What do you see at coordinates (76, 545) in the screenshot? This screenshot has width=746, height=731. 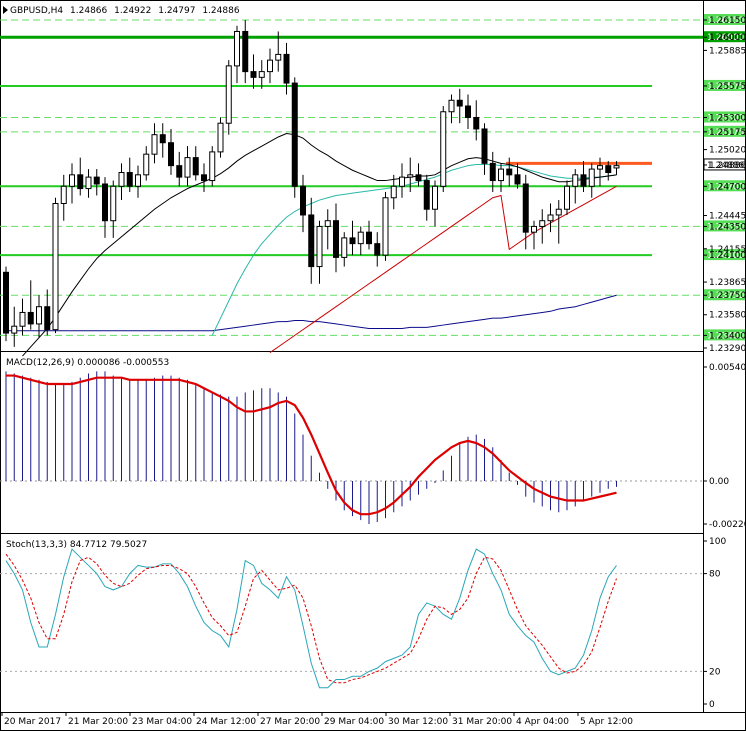 I see `stoch-title: Stoch(13,3,3) 84.7712 79.5027` at bounding box center [76, 545].